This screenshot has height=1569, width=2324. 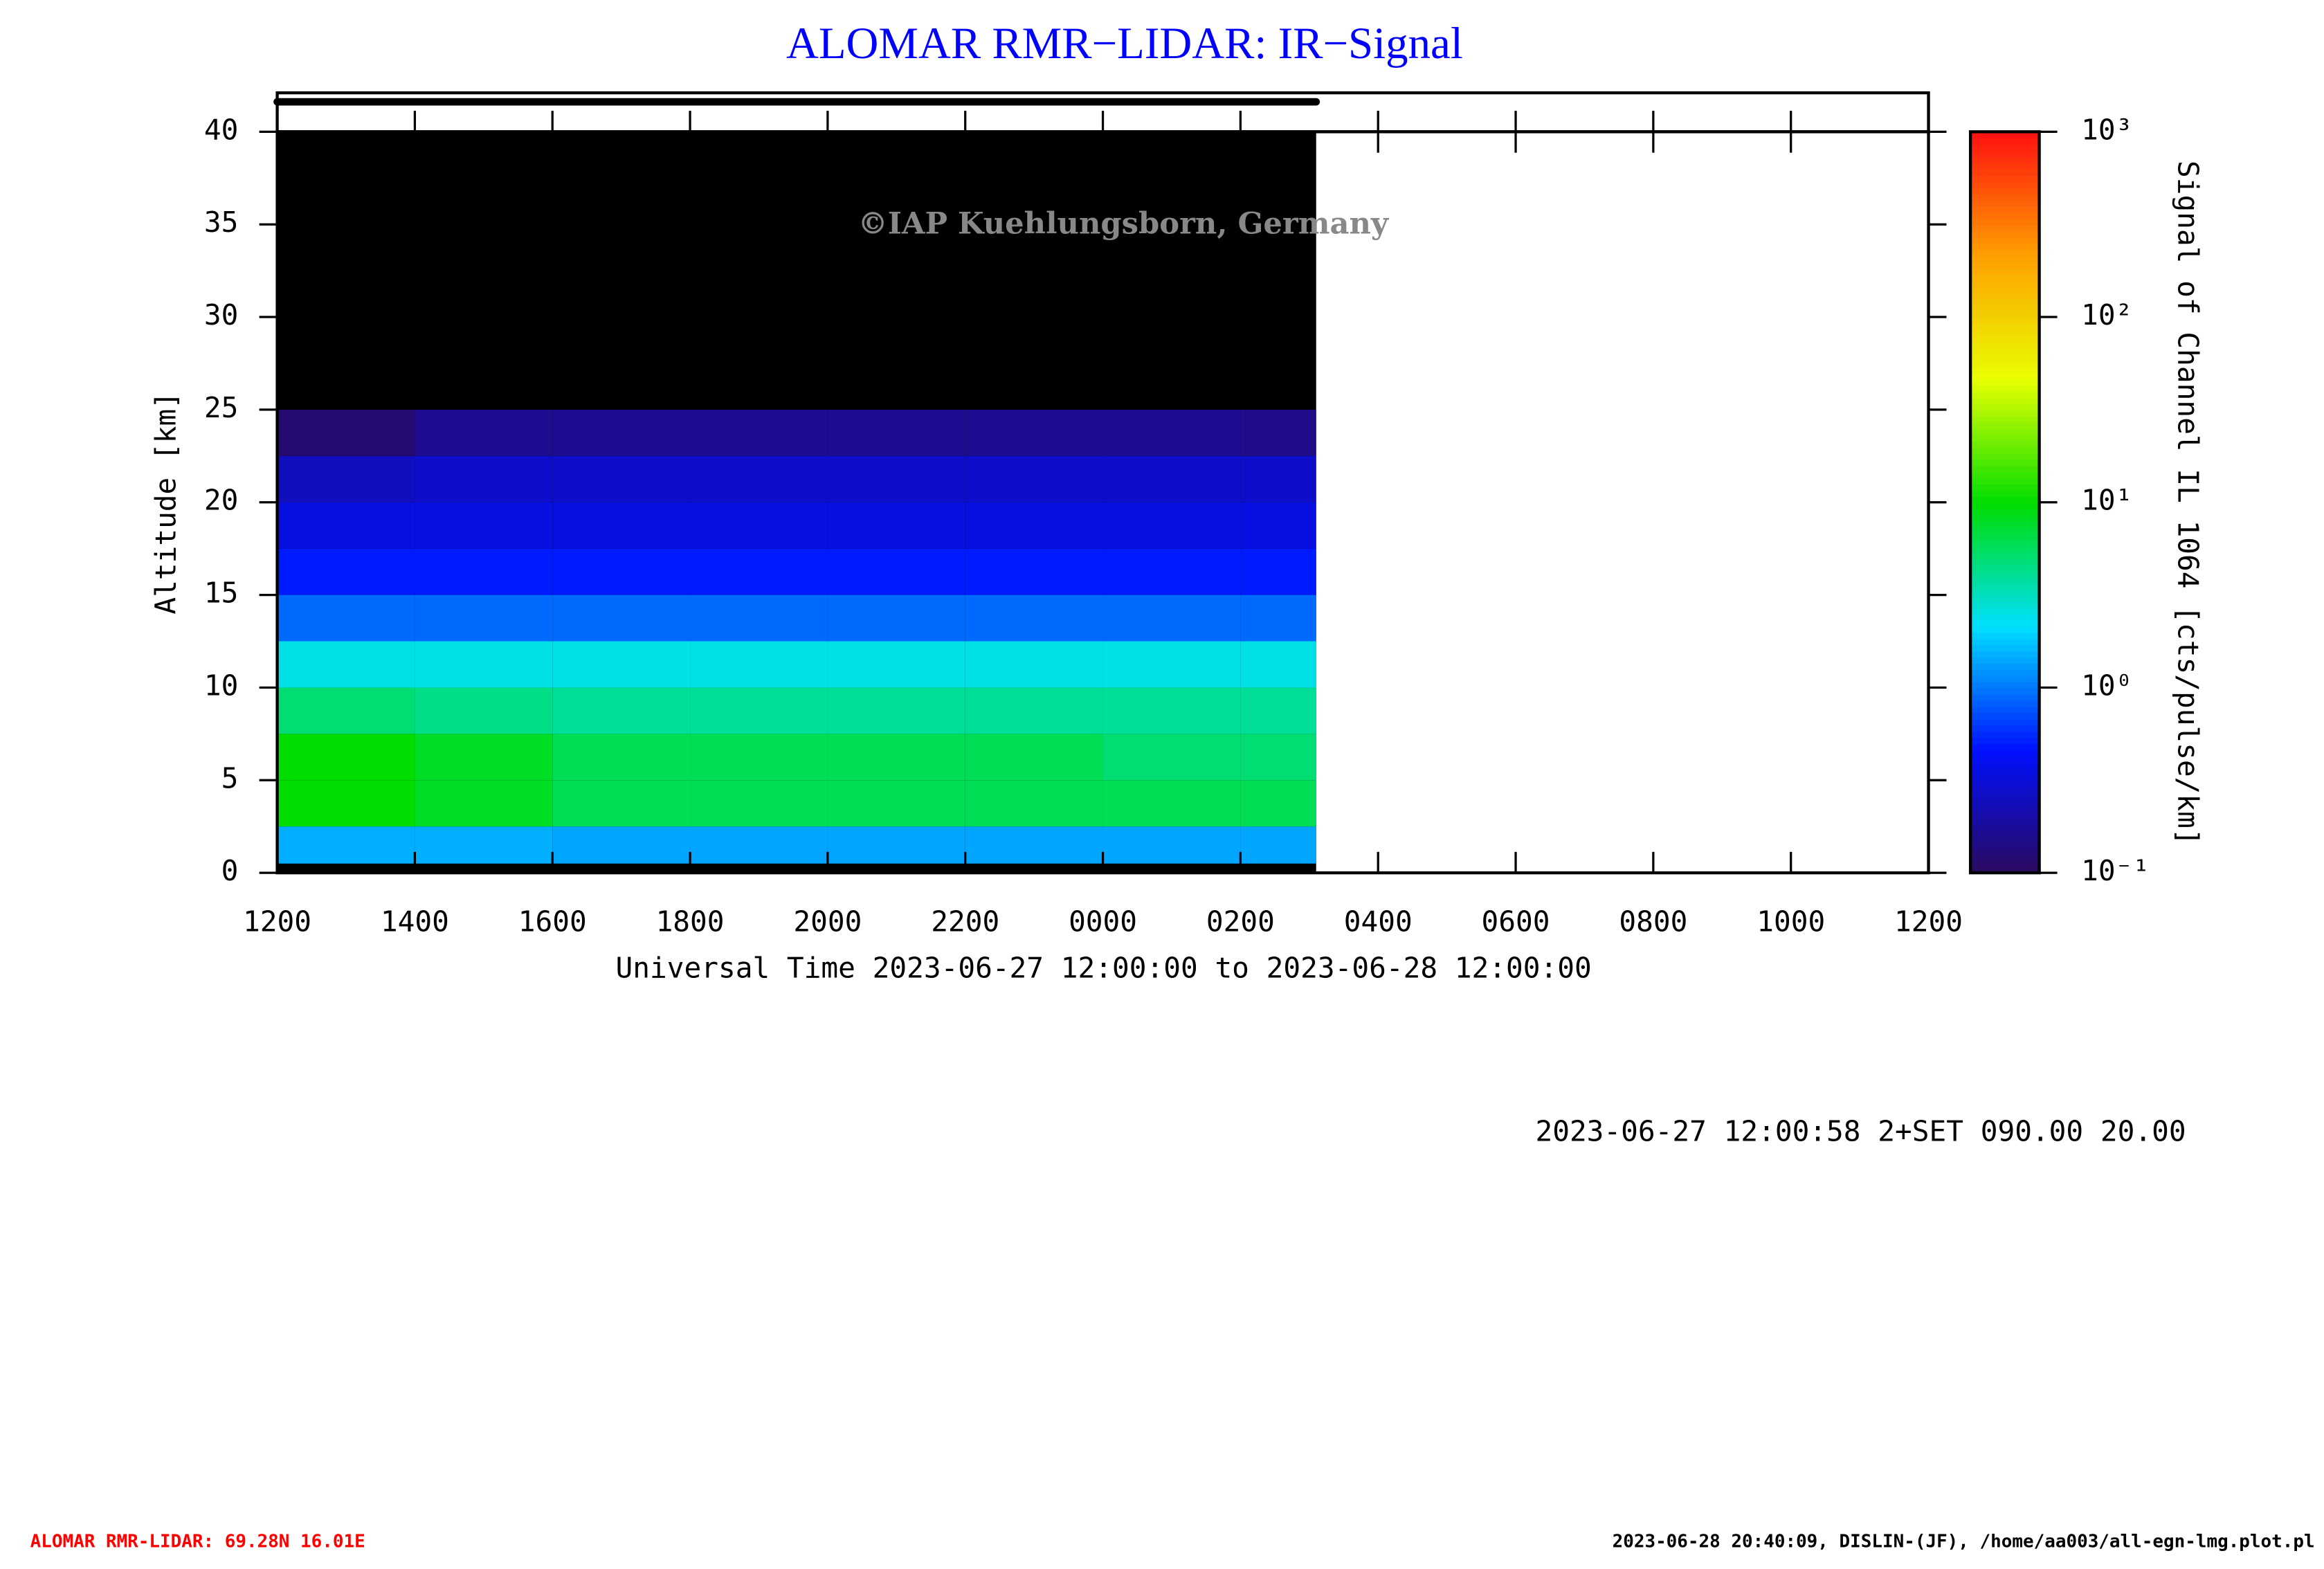 What do you see at coordinates (221, 129) in the screenshot?
I see `y-tick-label: 40` at bounding box center [221, 129].